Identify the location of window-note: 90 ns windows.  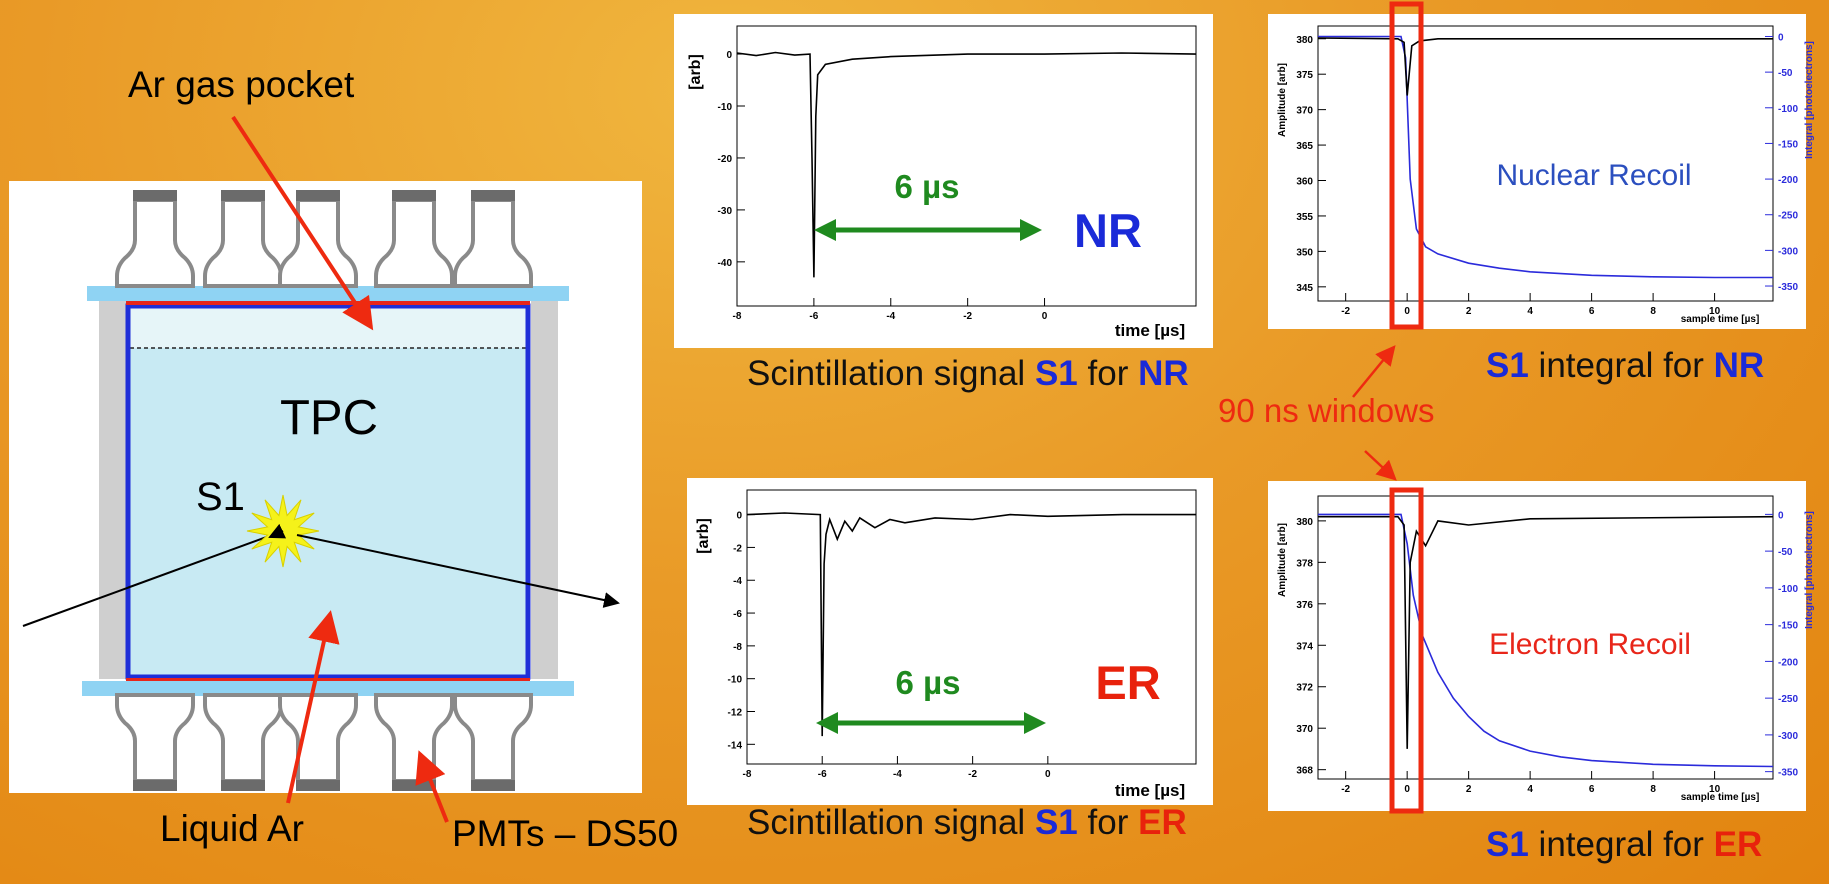
(1326, 410).